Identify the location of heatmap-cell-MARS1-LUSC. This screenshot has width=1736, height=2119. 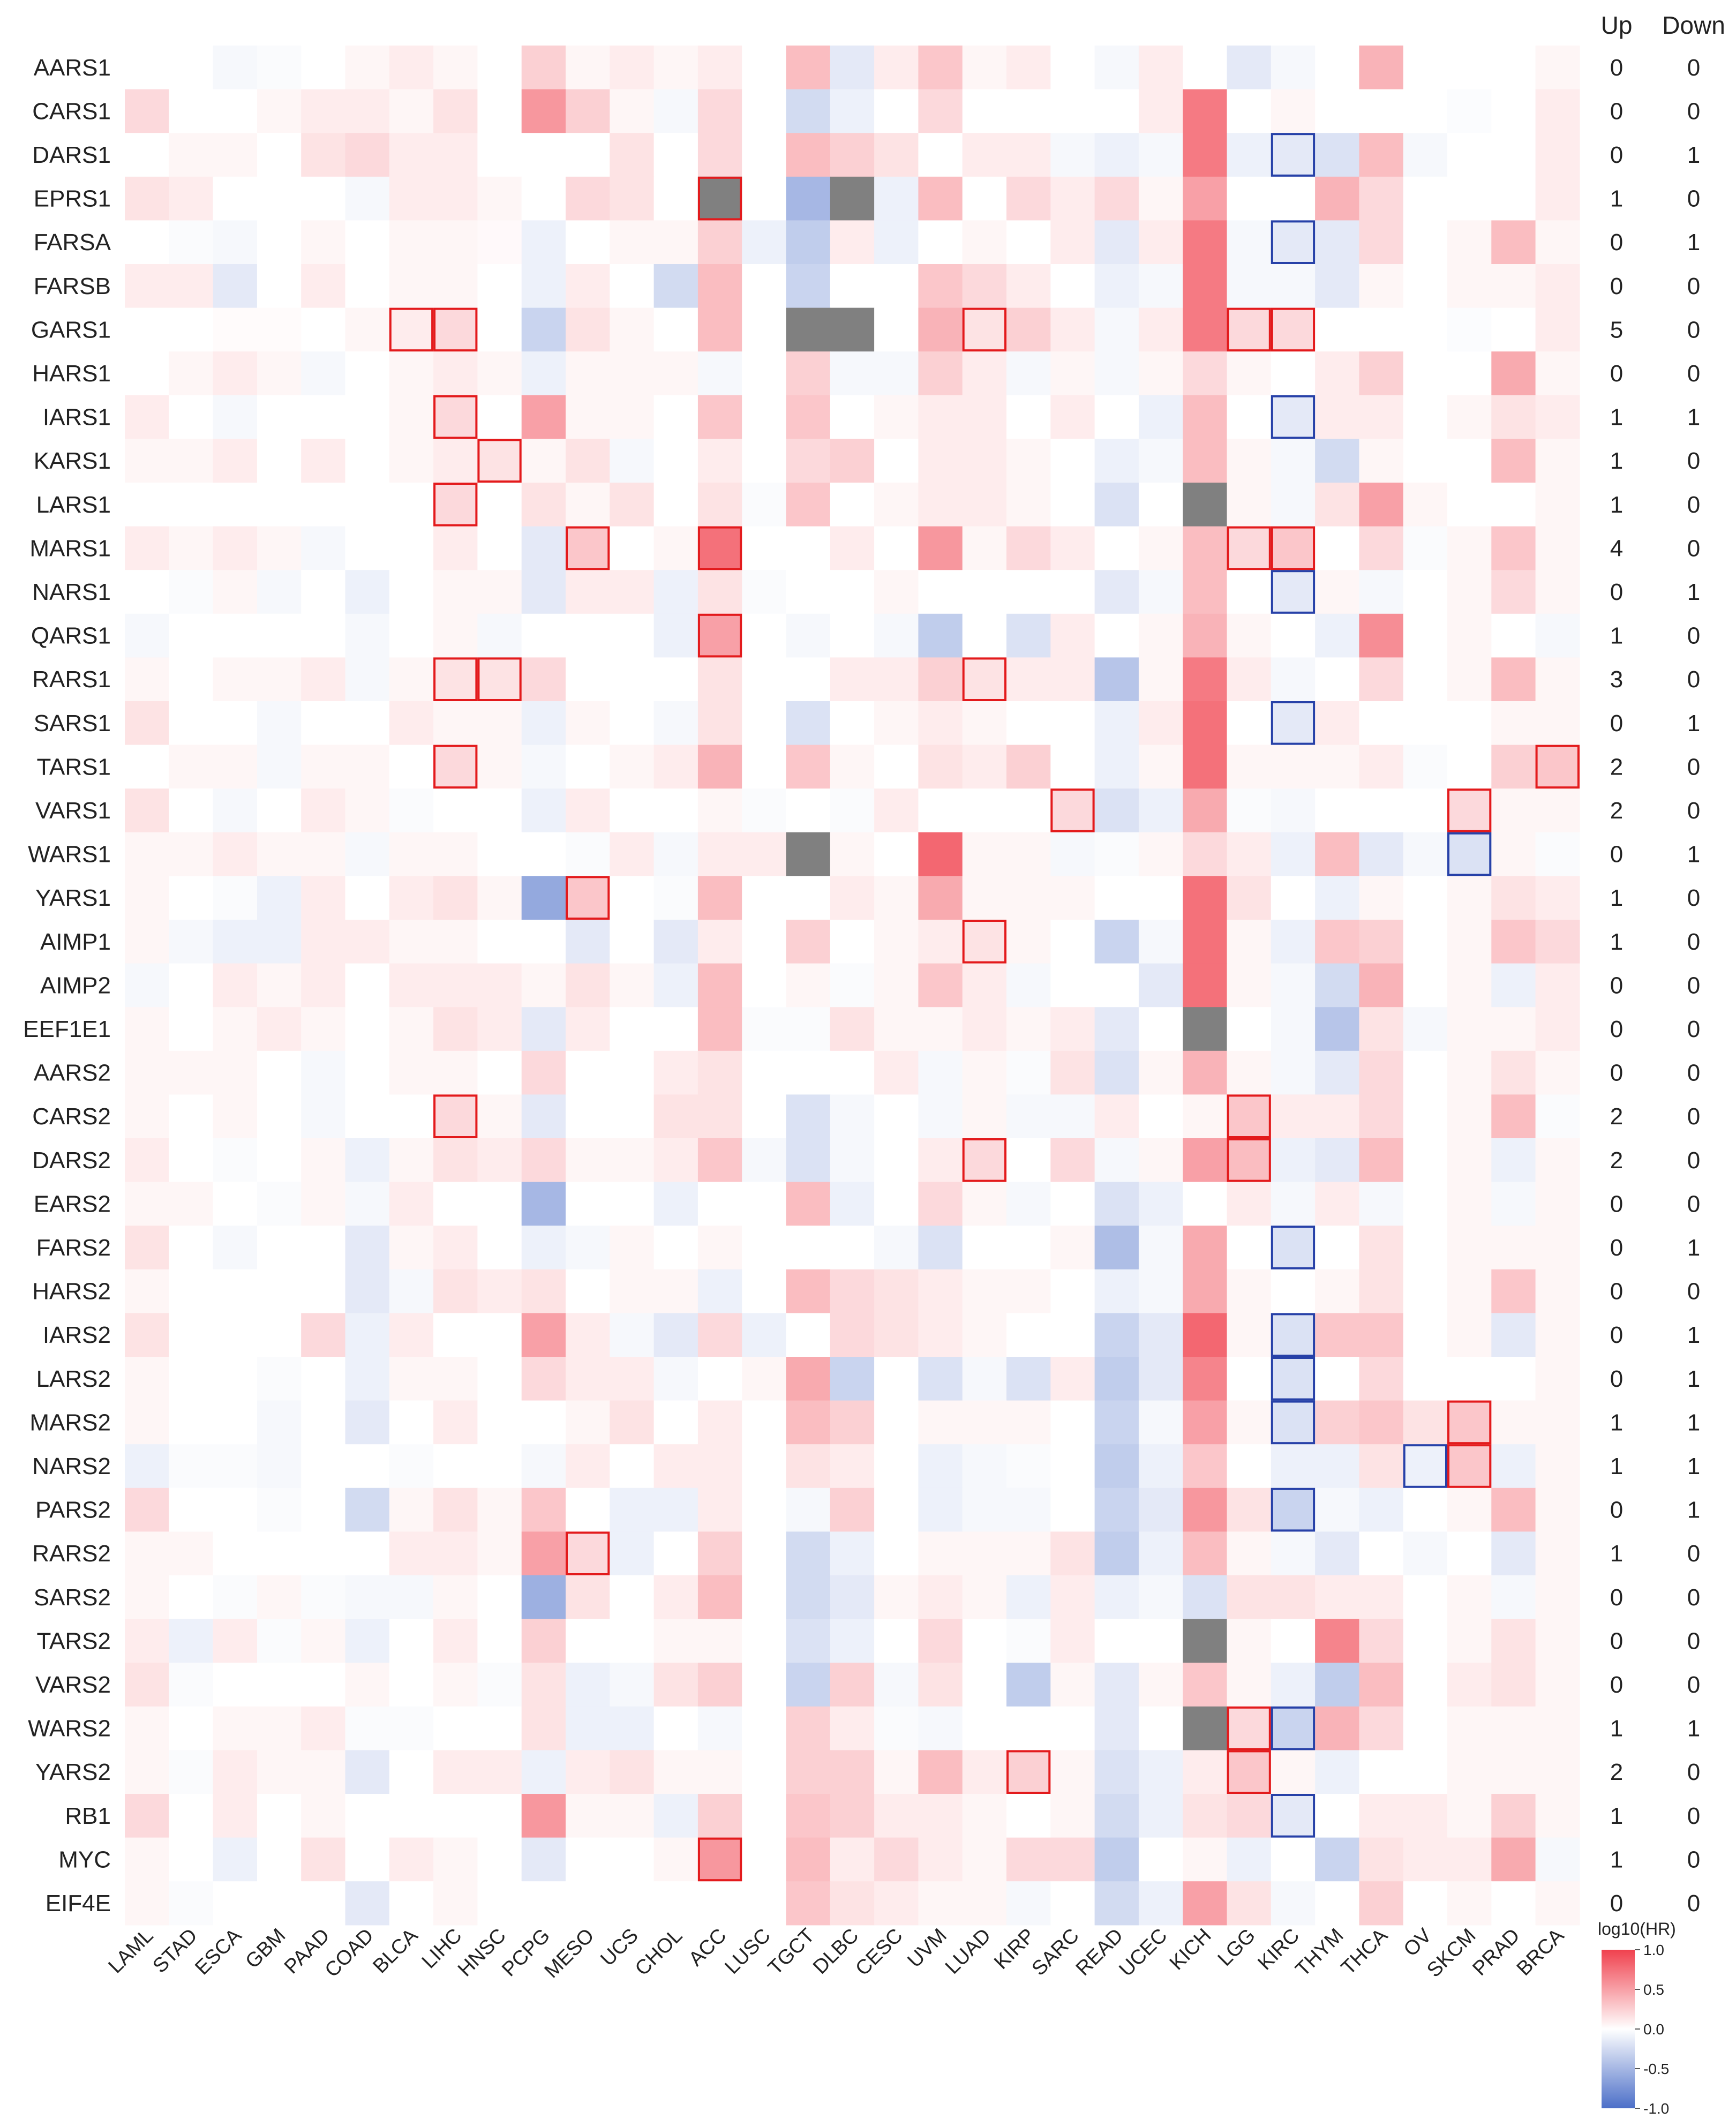
(765, 548).